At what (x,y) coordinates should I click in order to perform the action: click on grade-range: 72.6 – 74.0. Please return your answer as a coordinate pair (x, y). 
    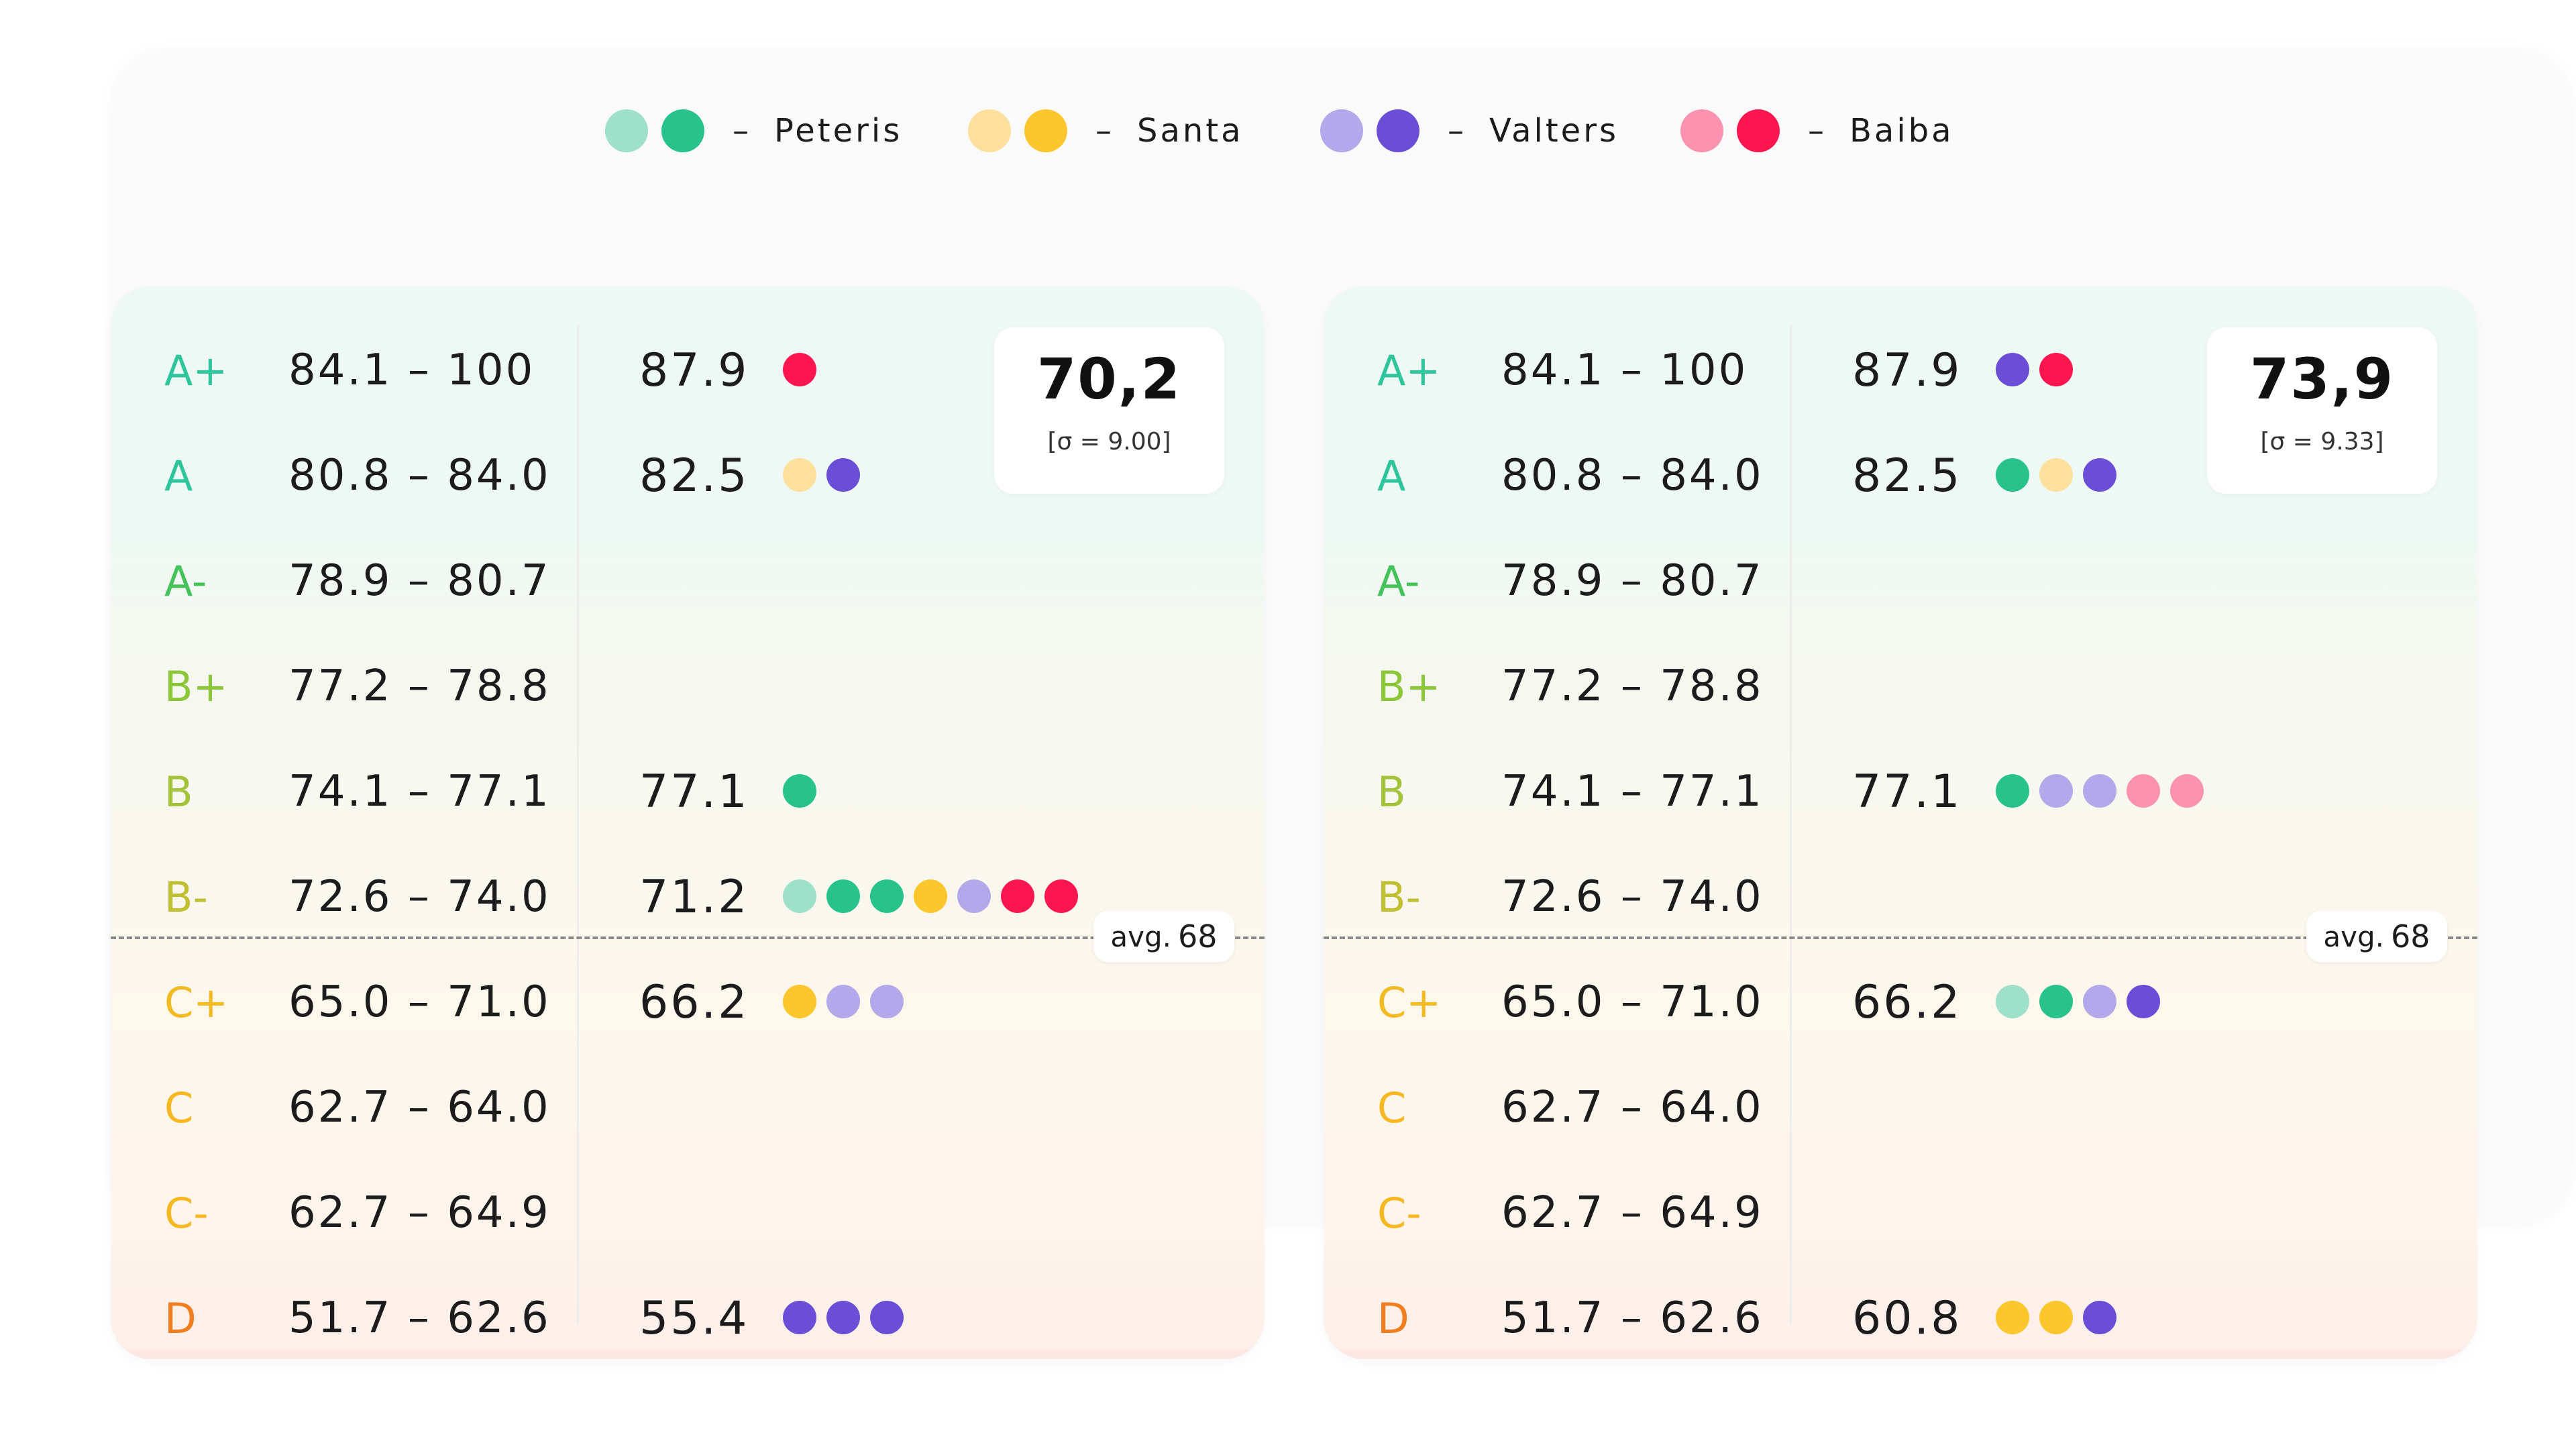
    Looking at the image, I should click on (1632, 897).